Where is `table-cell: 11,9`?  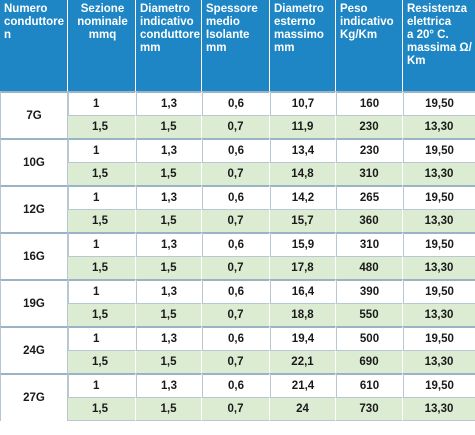
table-cell: 11,9 is located at coordinates (303, 126).